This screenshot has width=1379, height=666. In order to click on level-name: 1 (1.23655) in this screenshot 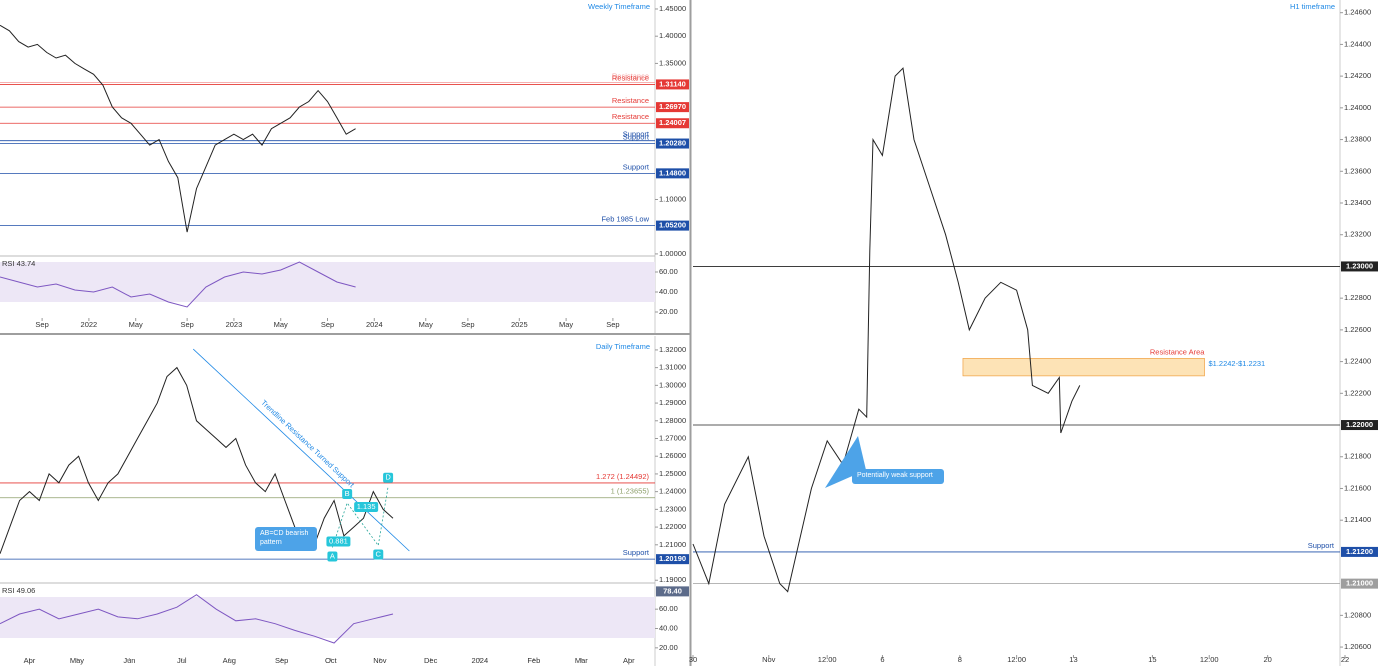, I will do `click(630, 491)`.